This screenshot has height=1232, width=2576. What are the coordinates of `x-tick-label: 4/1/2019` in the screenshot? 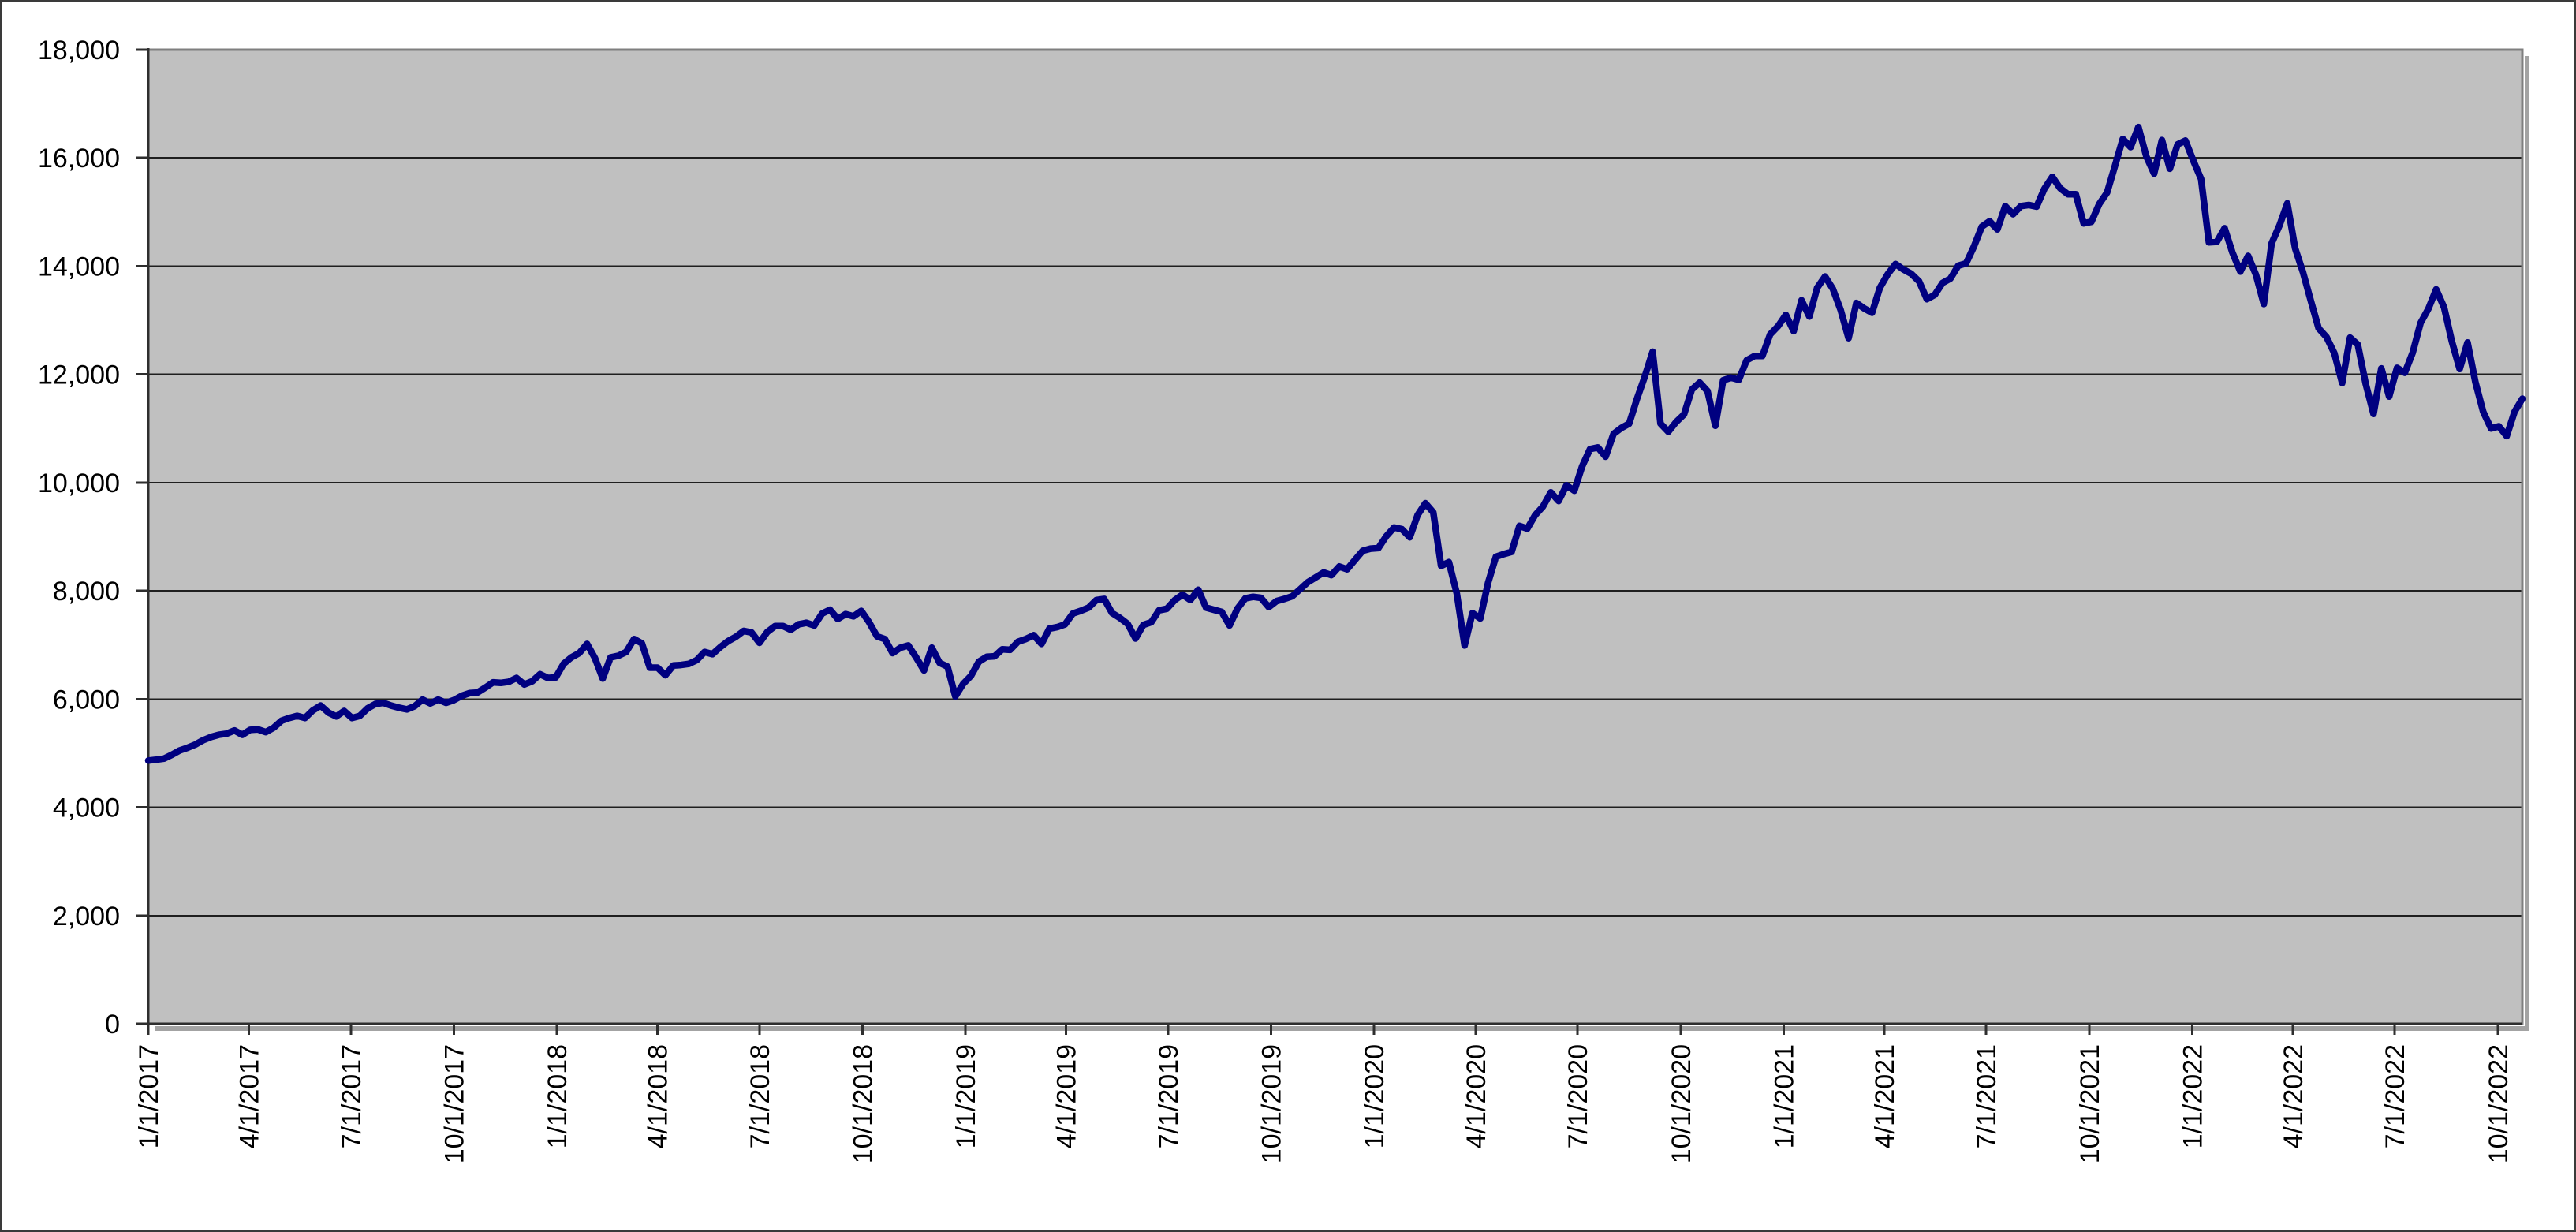 It's located at (1067, 1096).